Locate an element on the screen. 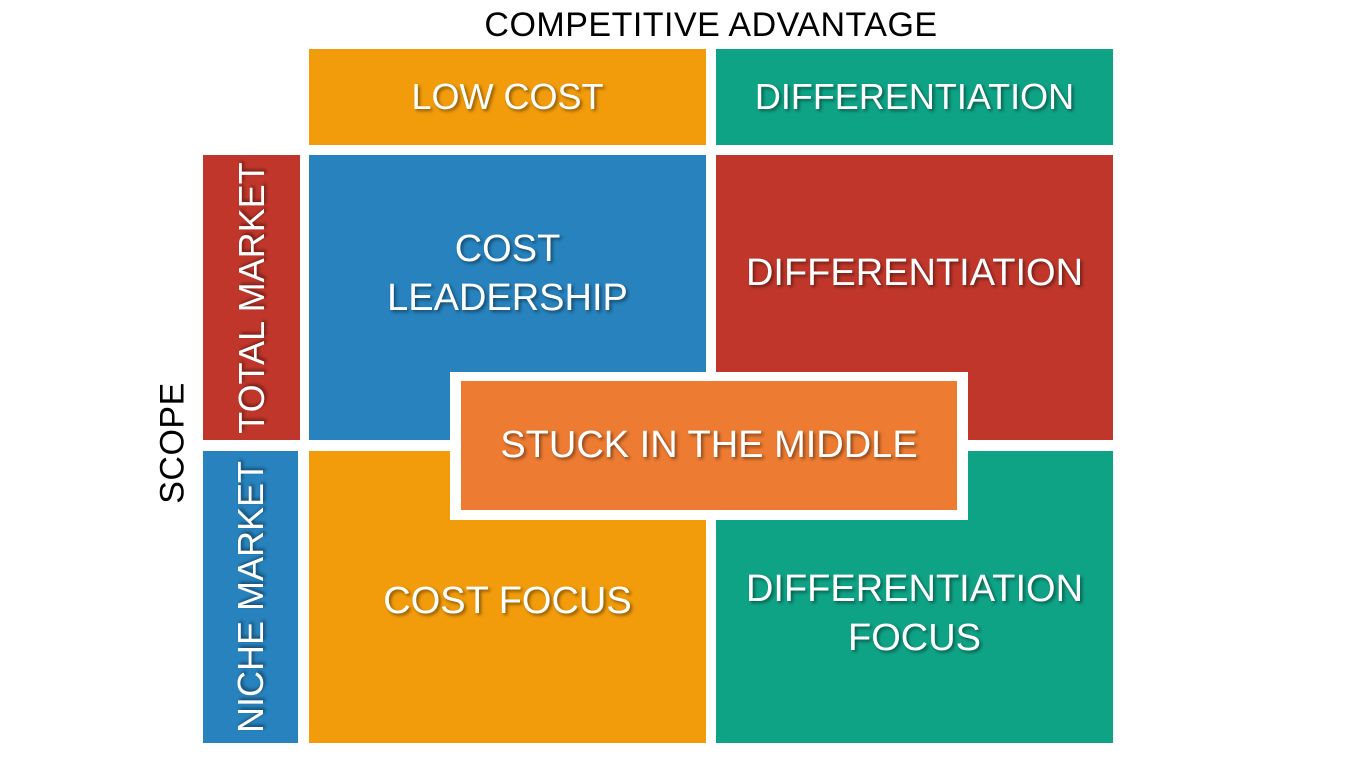 Image resolution: width=1361 pixels, height=765 pixels. row-header-niche-market: NICHE MARKET is located at coordinates (250, 597).